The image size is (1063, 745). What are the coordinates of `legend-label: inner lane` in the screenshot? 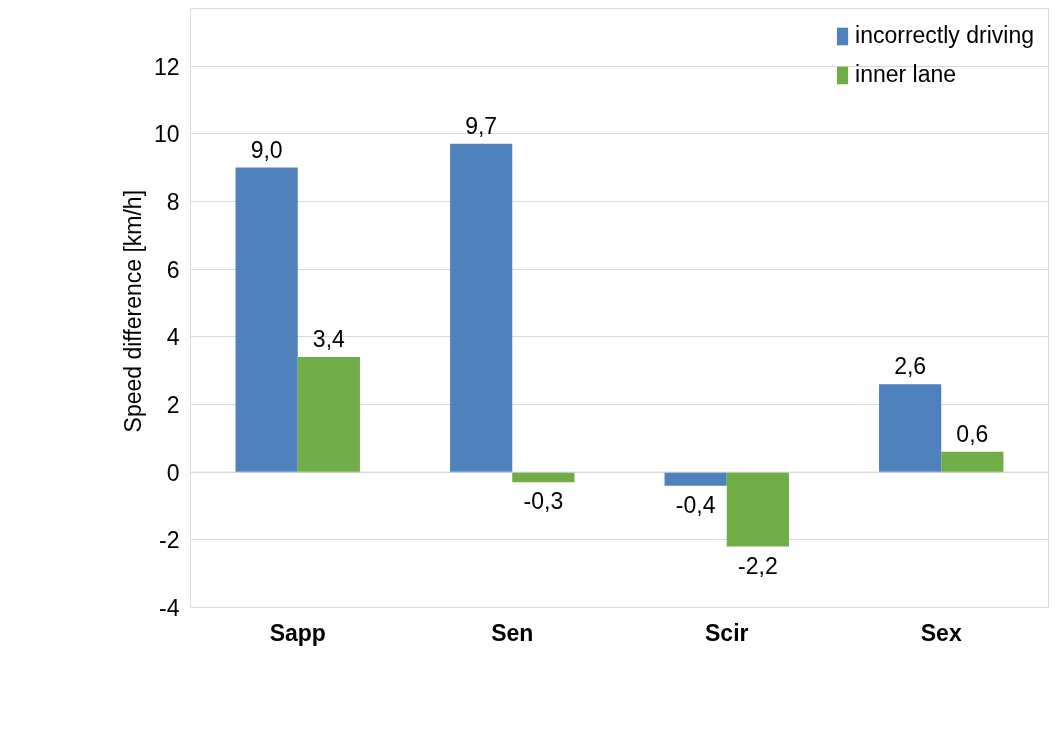 It's located at (906, 74).